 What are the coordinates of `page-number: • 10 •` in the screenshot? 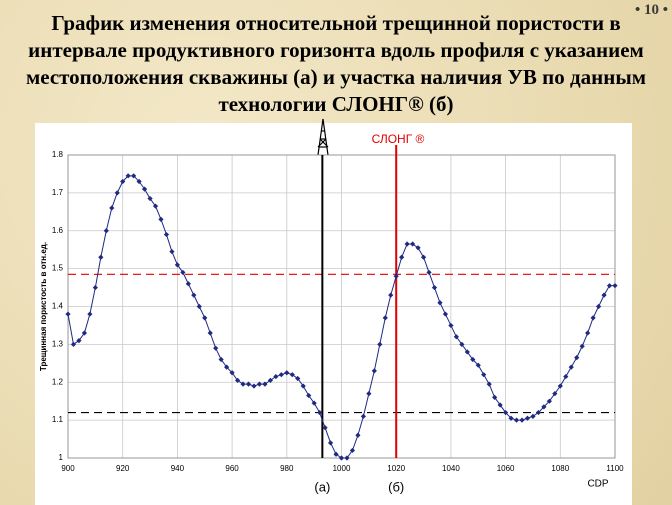 It's located at (651, 10).